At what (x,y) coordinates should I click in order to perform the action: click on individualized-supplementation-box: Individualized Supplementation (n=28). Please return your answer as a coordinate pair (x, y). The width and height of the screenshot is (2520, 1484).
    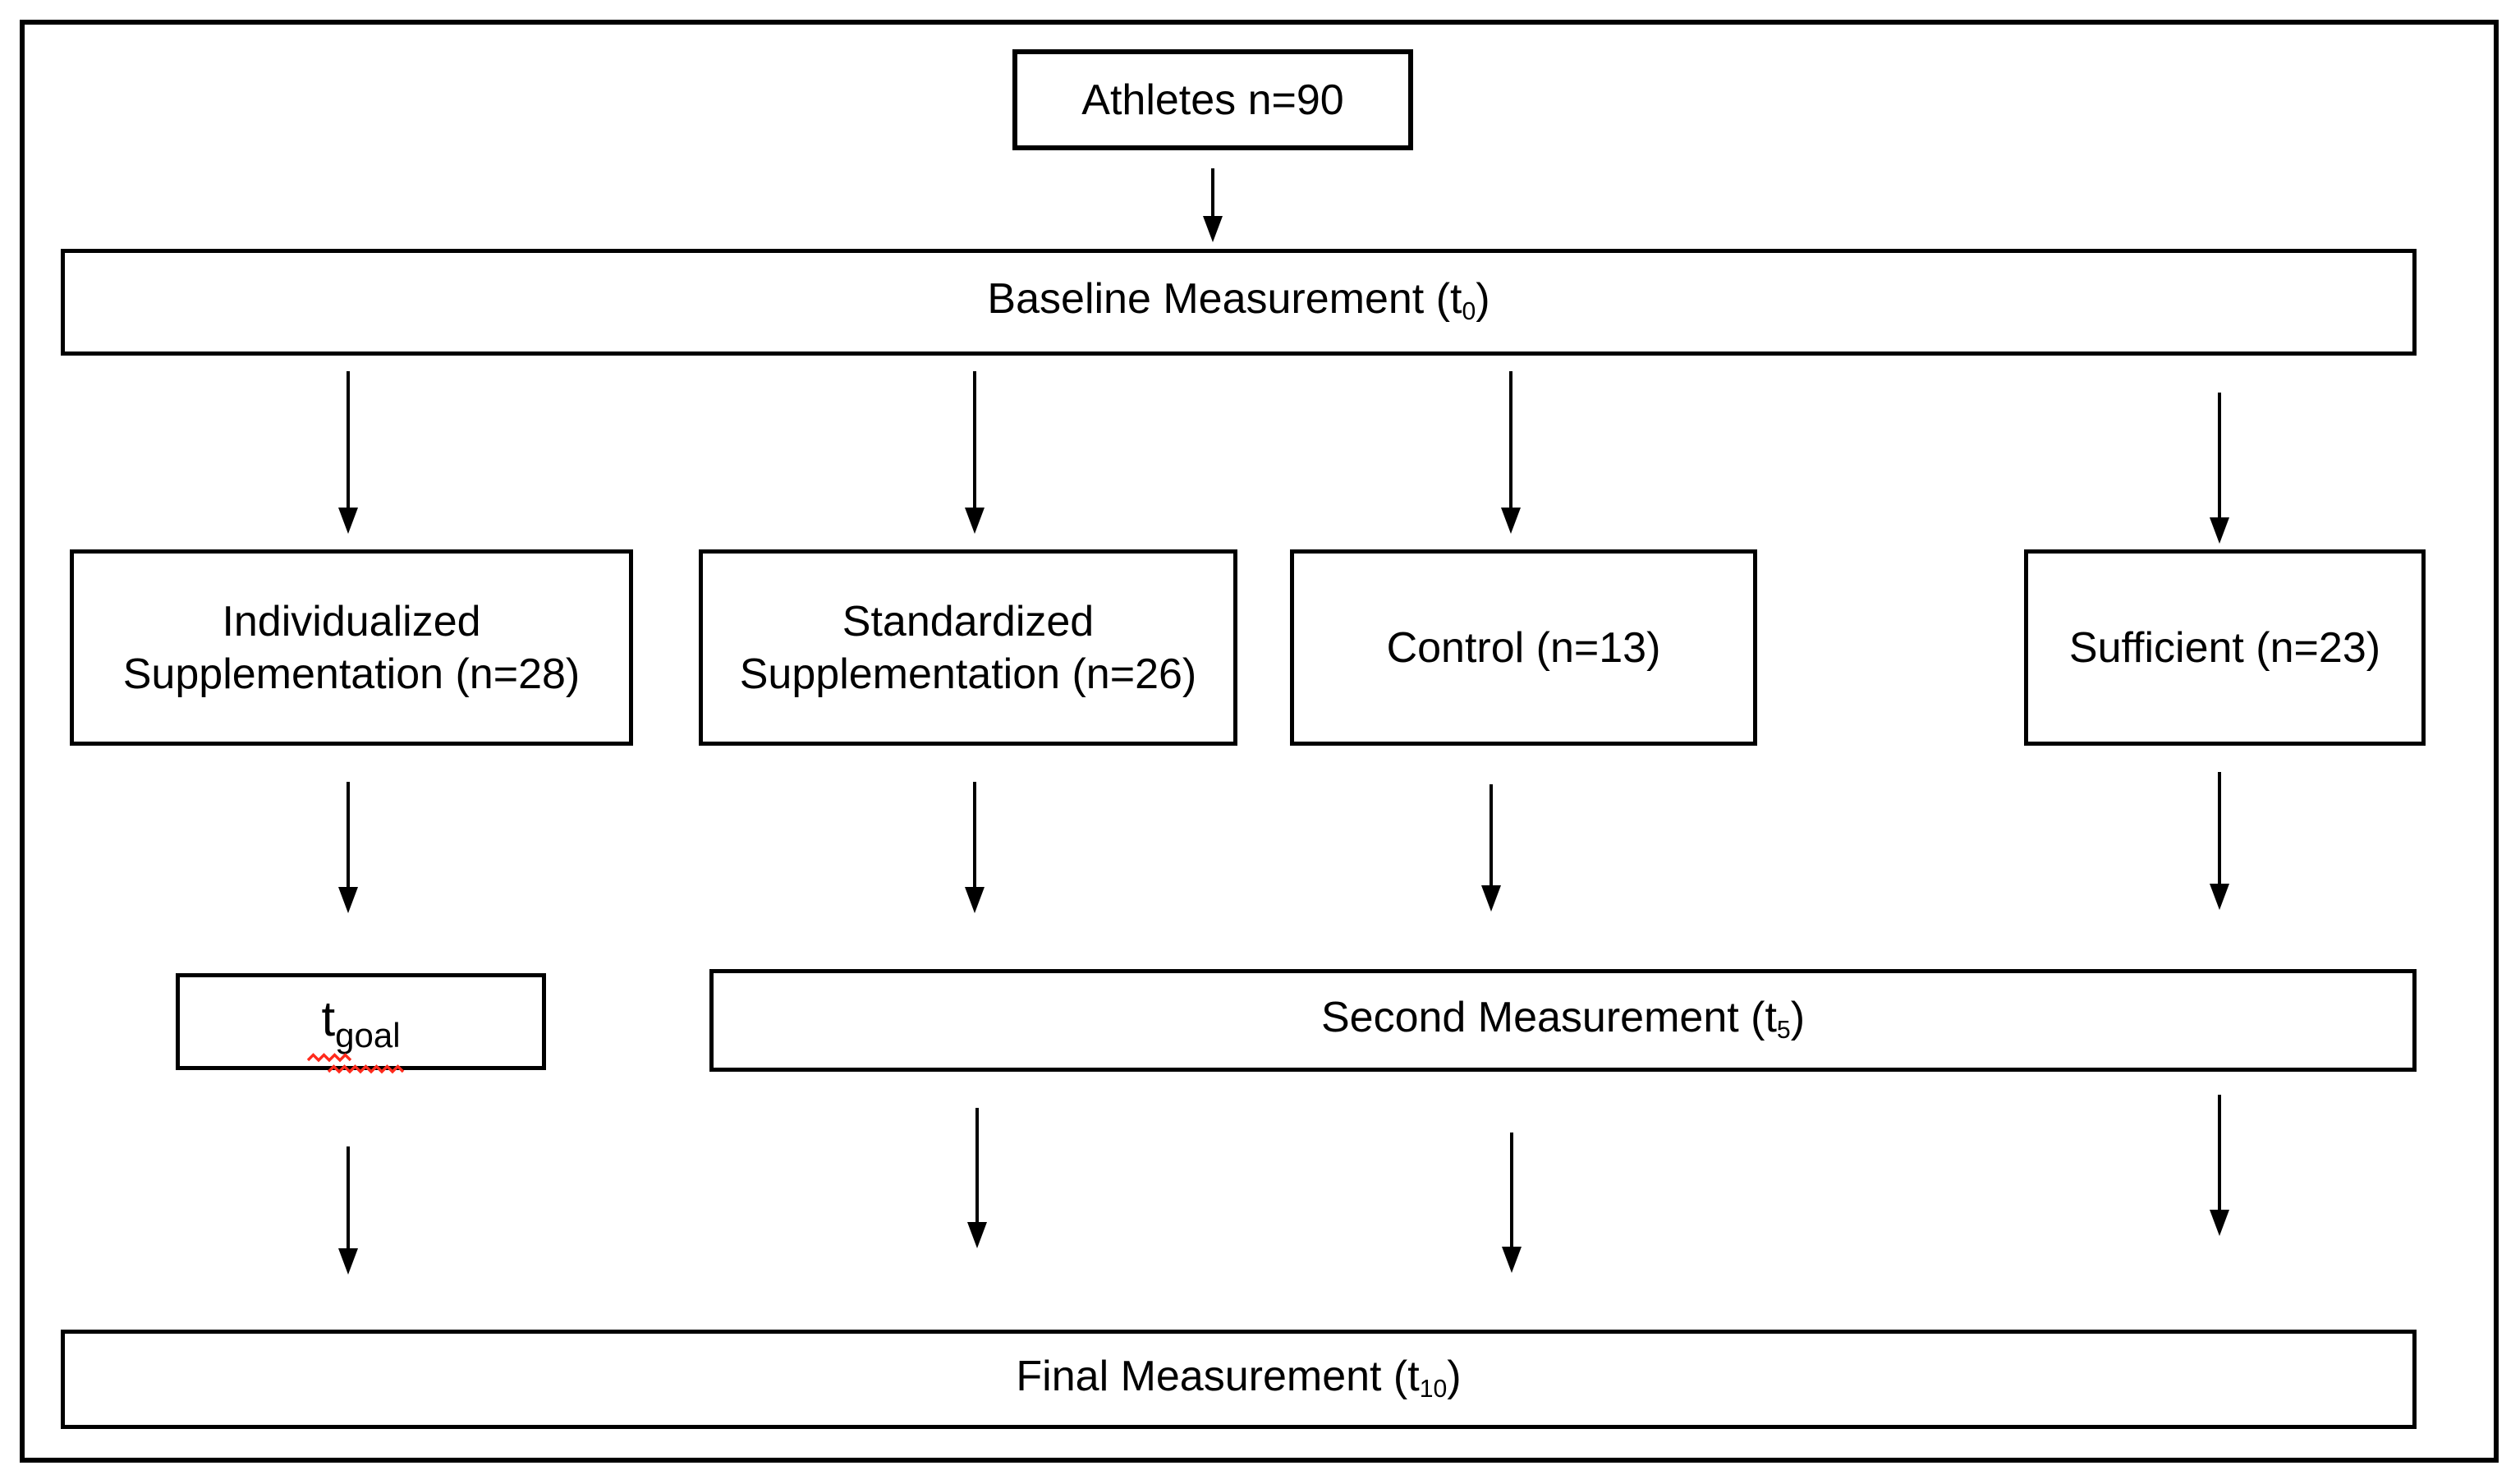
    Looking at the image, I should click on (351, 647).